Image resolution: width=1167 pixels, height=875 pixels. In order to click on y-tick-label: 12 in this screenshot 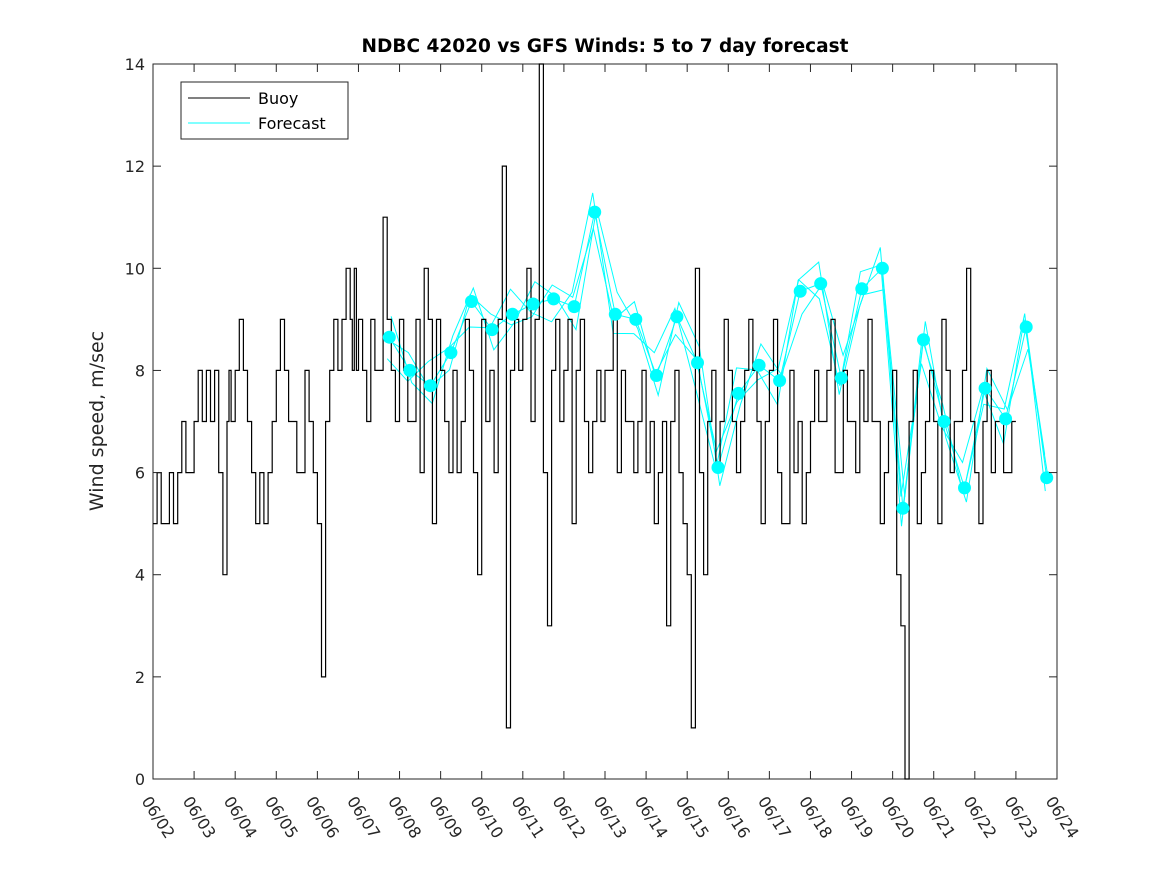, I will do `click(135, 166)`.